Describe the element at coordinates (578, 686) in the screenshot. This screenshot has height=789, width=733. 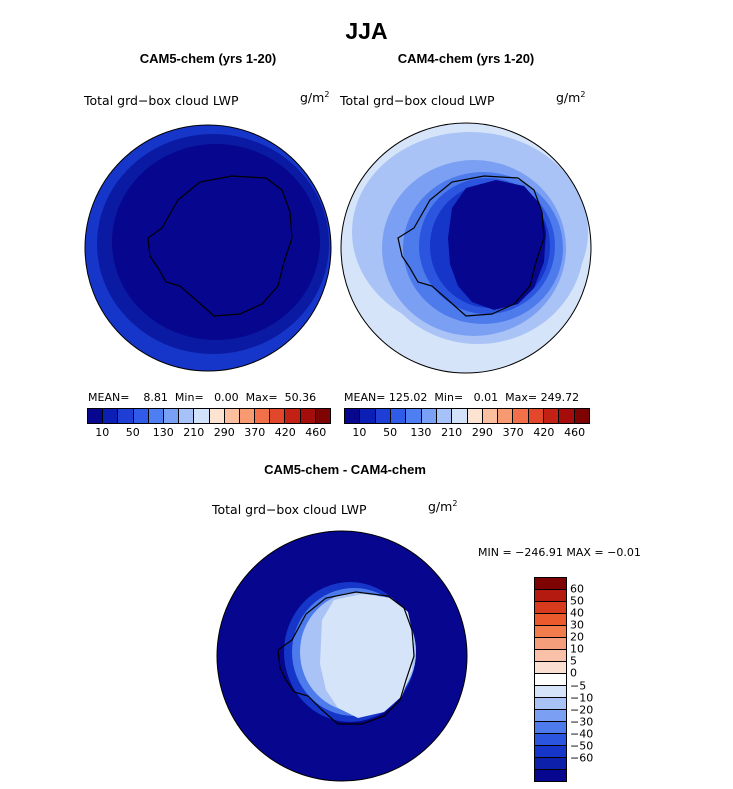
I see `colorbar-tick-label: −5` at that location.